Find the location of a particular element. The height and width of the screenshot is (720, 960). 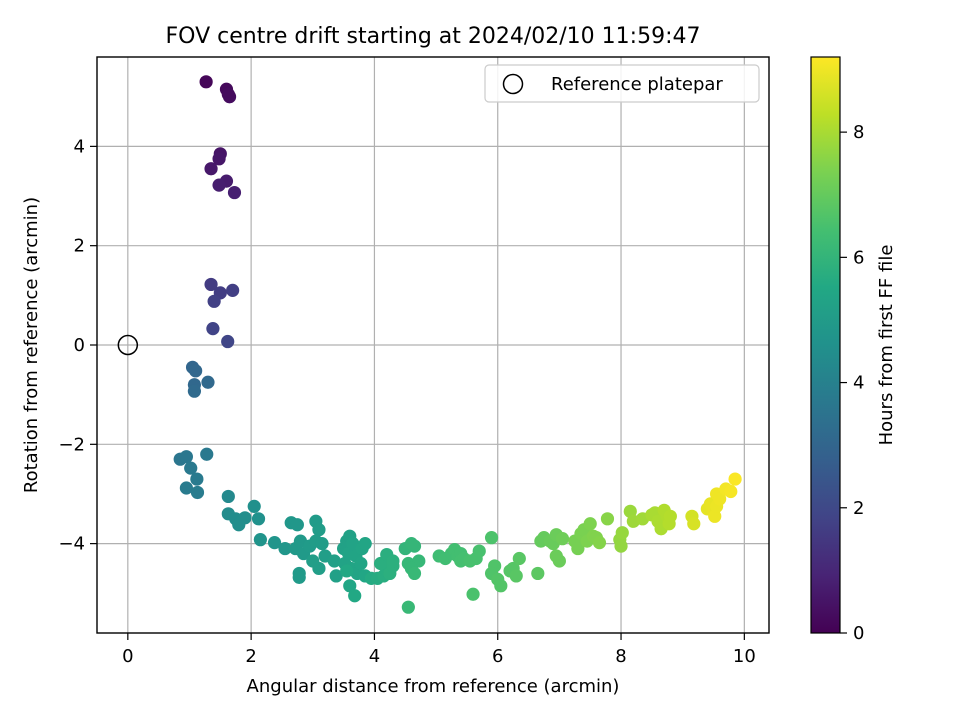

colorbar: 0 2 4 6 8 Hours from first FF file is located at coordinates (853, 350).